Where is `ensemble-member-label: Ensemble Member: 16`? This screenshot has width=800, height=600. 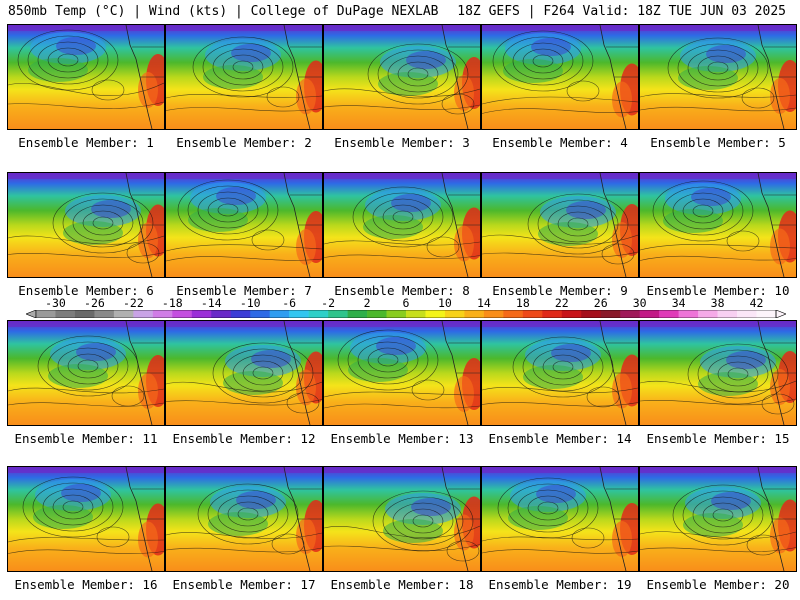
ensemble-member-label: Ensemble Member: 16 is located at coordinates (86, 584).